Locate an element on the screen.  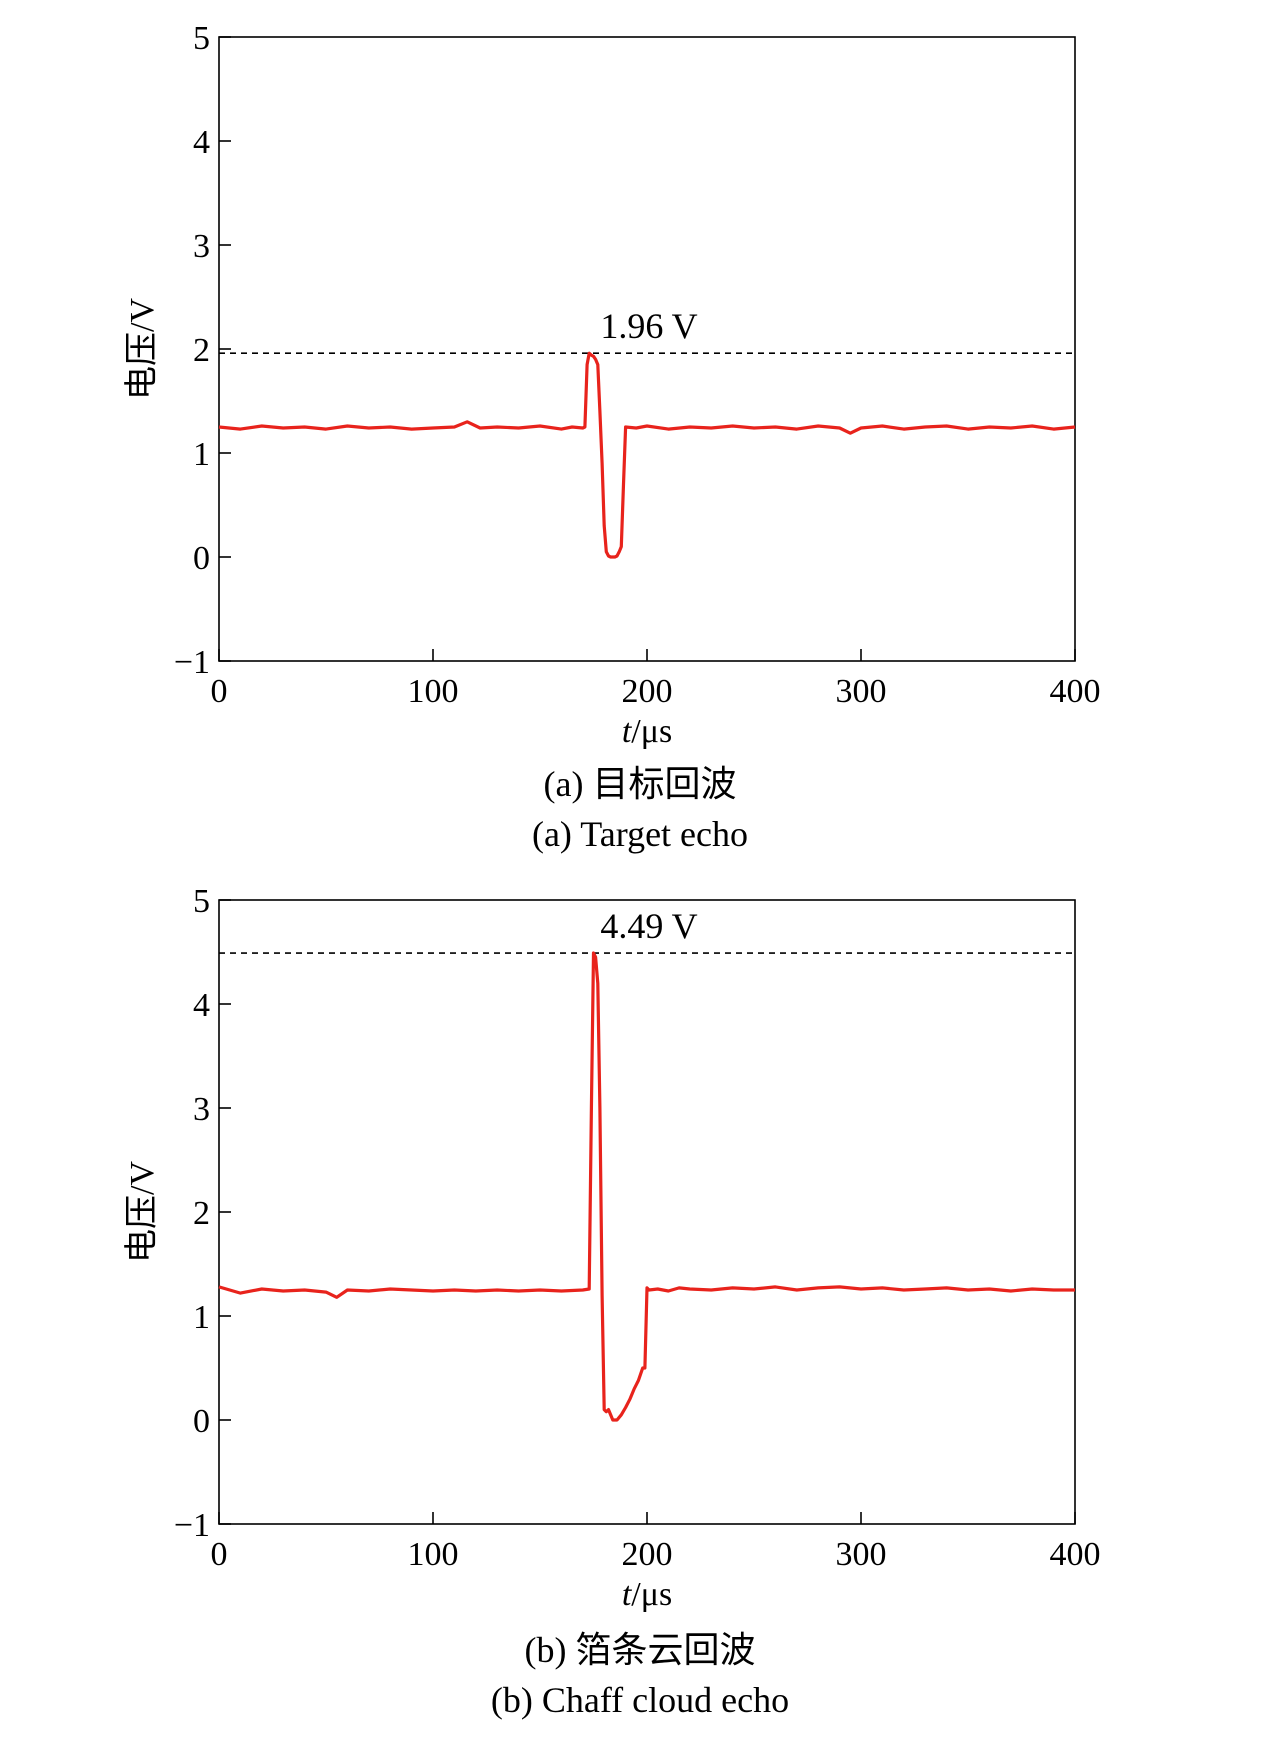
caption-cn: (a) 目标回波 is located at coordinates (640, 784).